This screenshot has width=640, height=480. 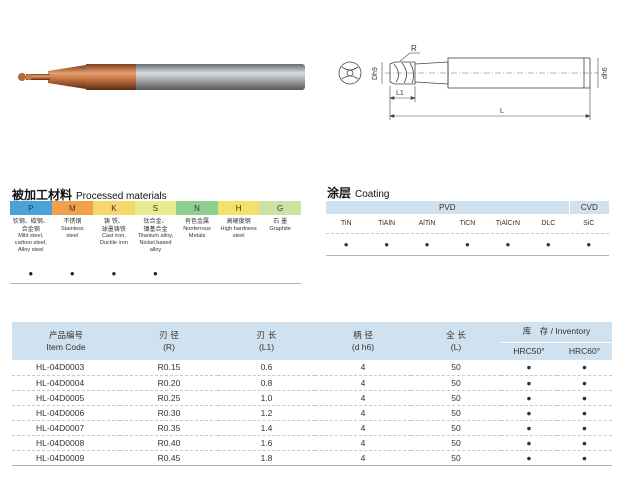 What do you see at coordinates (31, 273) in the screenshot?
I see `material-suitability-p: ●` at bounding box center [31, 273].